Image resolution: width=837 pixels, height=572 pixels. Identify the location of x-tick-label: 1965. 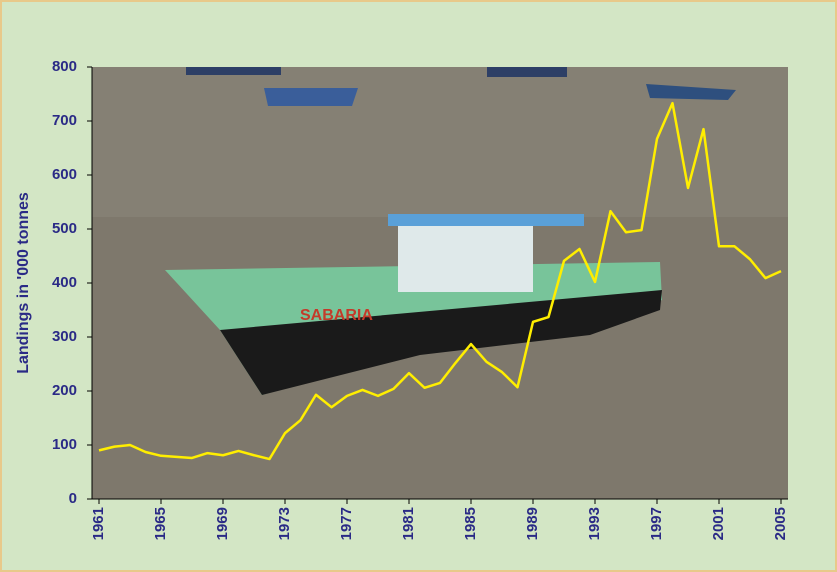
(160, 523).